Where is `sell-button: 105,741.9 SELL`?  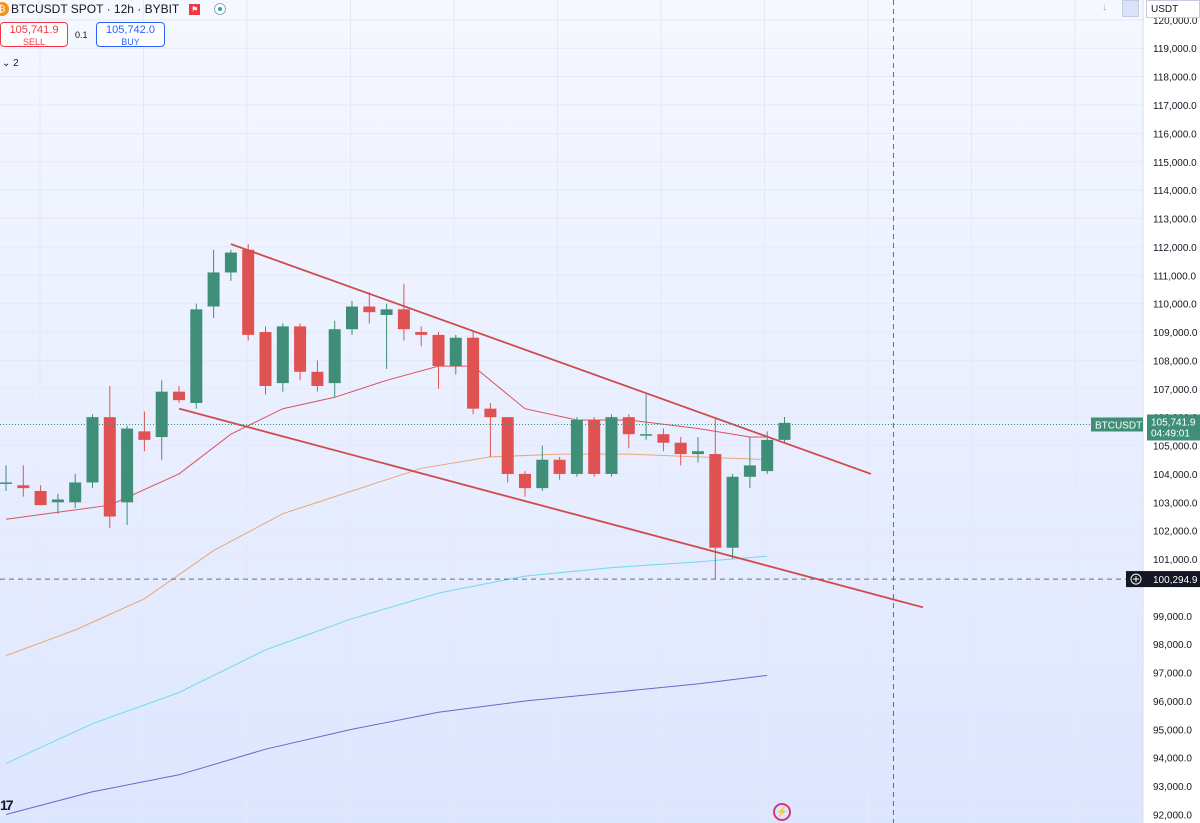
sell-button: 105,741.9 SELL is located at coordinates (34, 34).